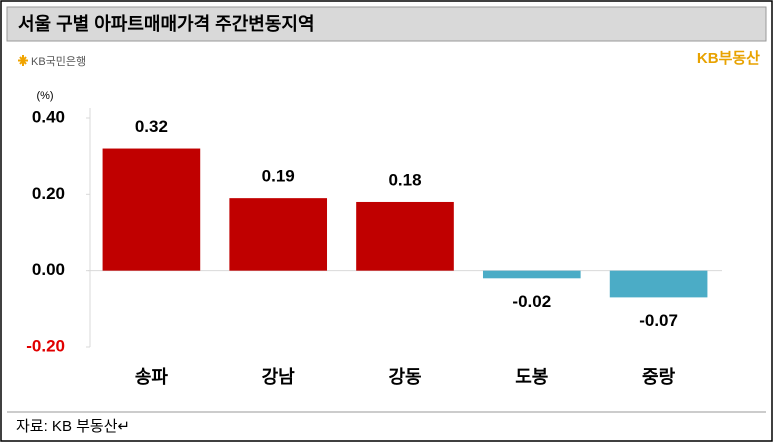 This screenshot has height=448, width=774. Describe the element at coordinates (279, 377) in the screenshot. I see `x-tick-label: 강남` at that location.